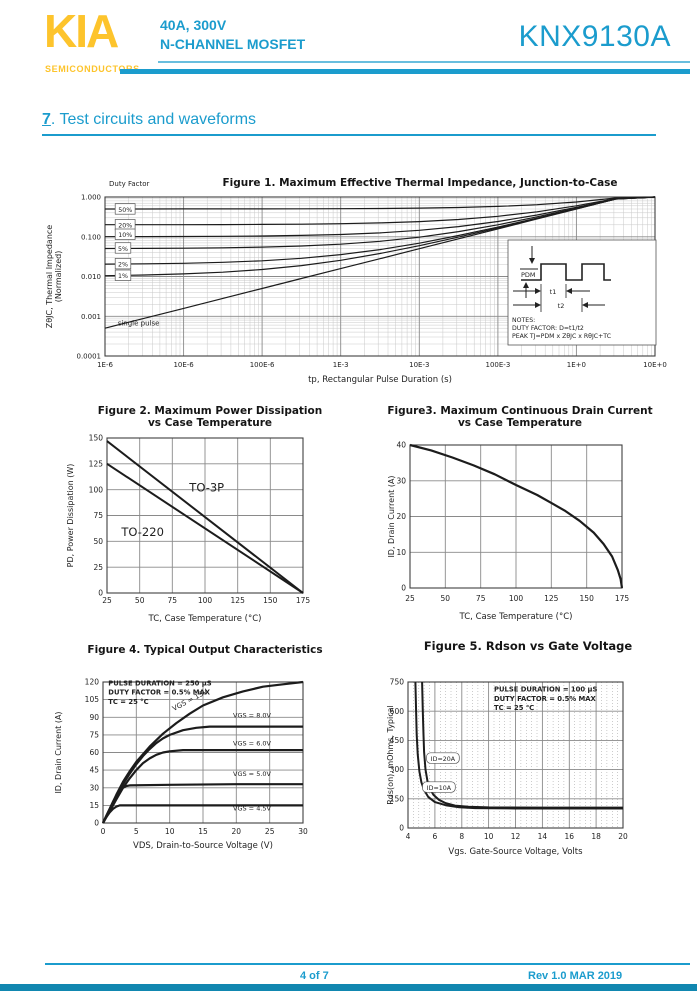  I want to click on svg-text: DUTY FACTOR: D=t1/t2, so click(548, 328).